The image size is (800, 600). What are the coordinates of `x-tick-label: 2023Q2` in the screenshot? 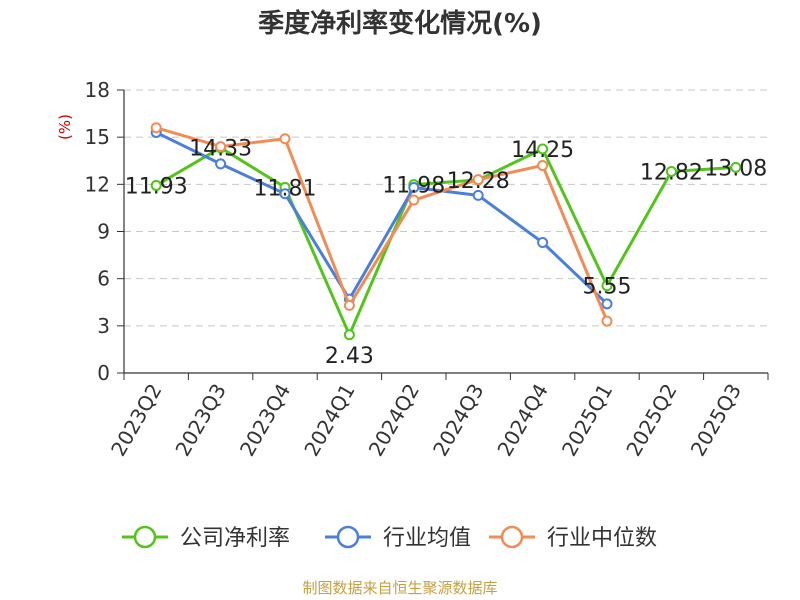 It's located at (136, 420).